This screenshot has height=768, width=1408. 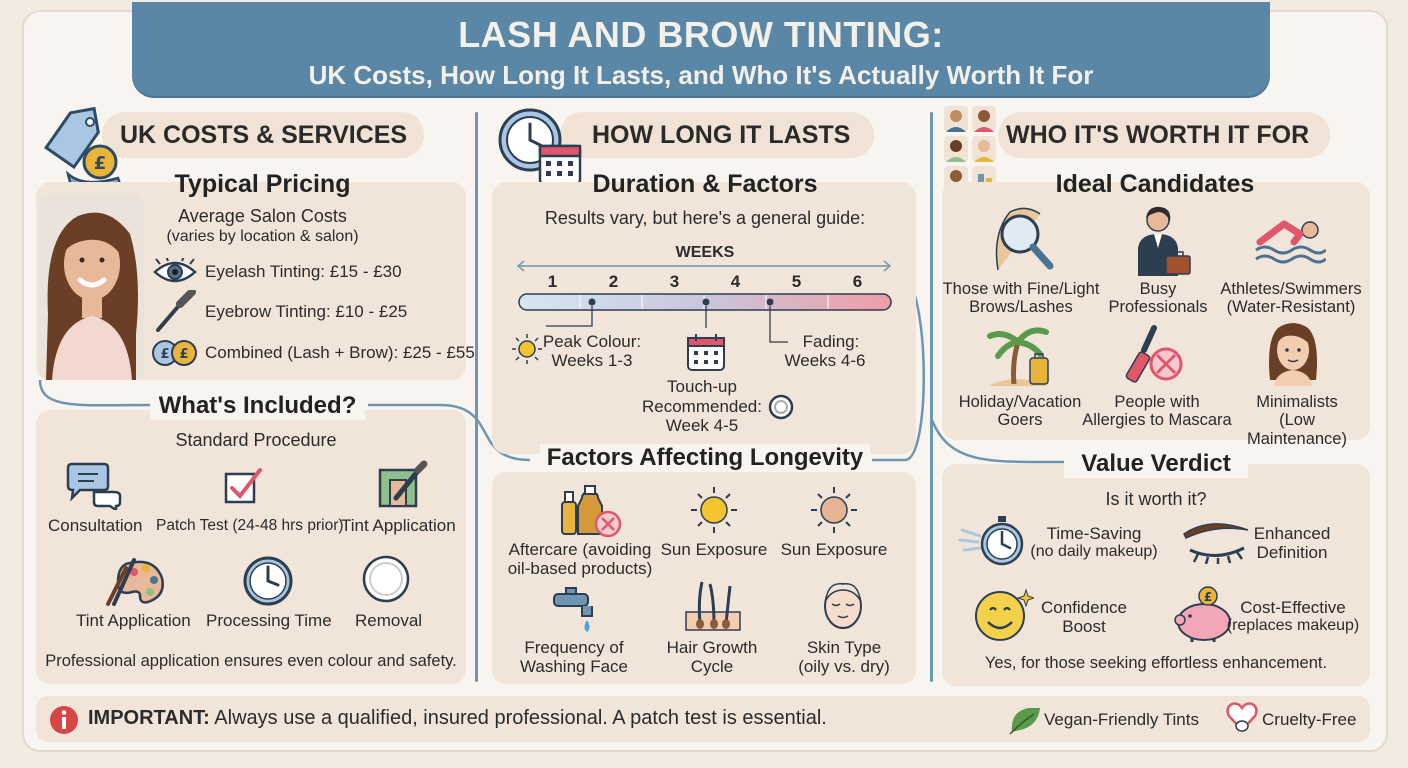 What do you see at coordinates (1121, 719) in the screenshot?
I see `vegan-label: Vegan-Friendly Tints` at bounding box center [1121, 719].